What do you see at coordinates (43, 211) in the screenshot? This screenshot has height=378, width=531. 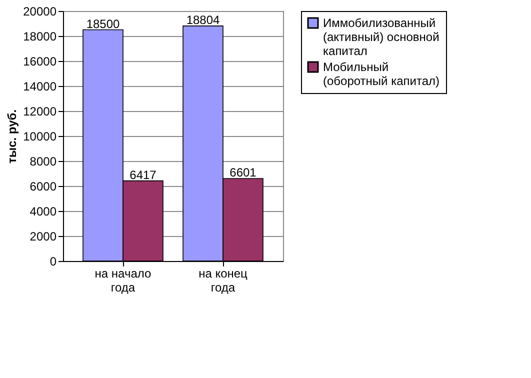 I see `y-tick-label: 4000` at bounding box center [43, 211].